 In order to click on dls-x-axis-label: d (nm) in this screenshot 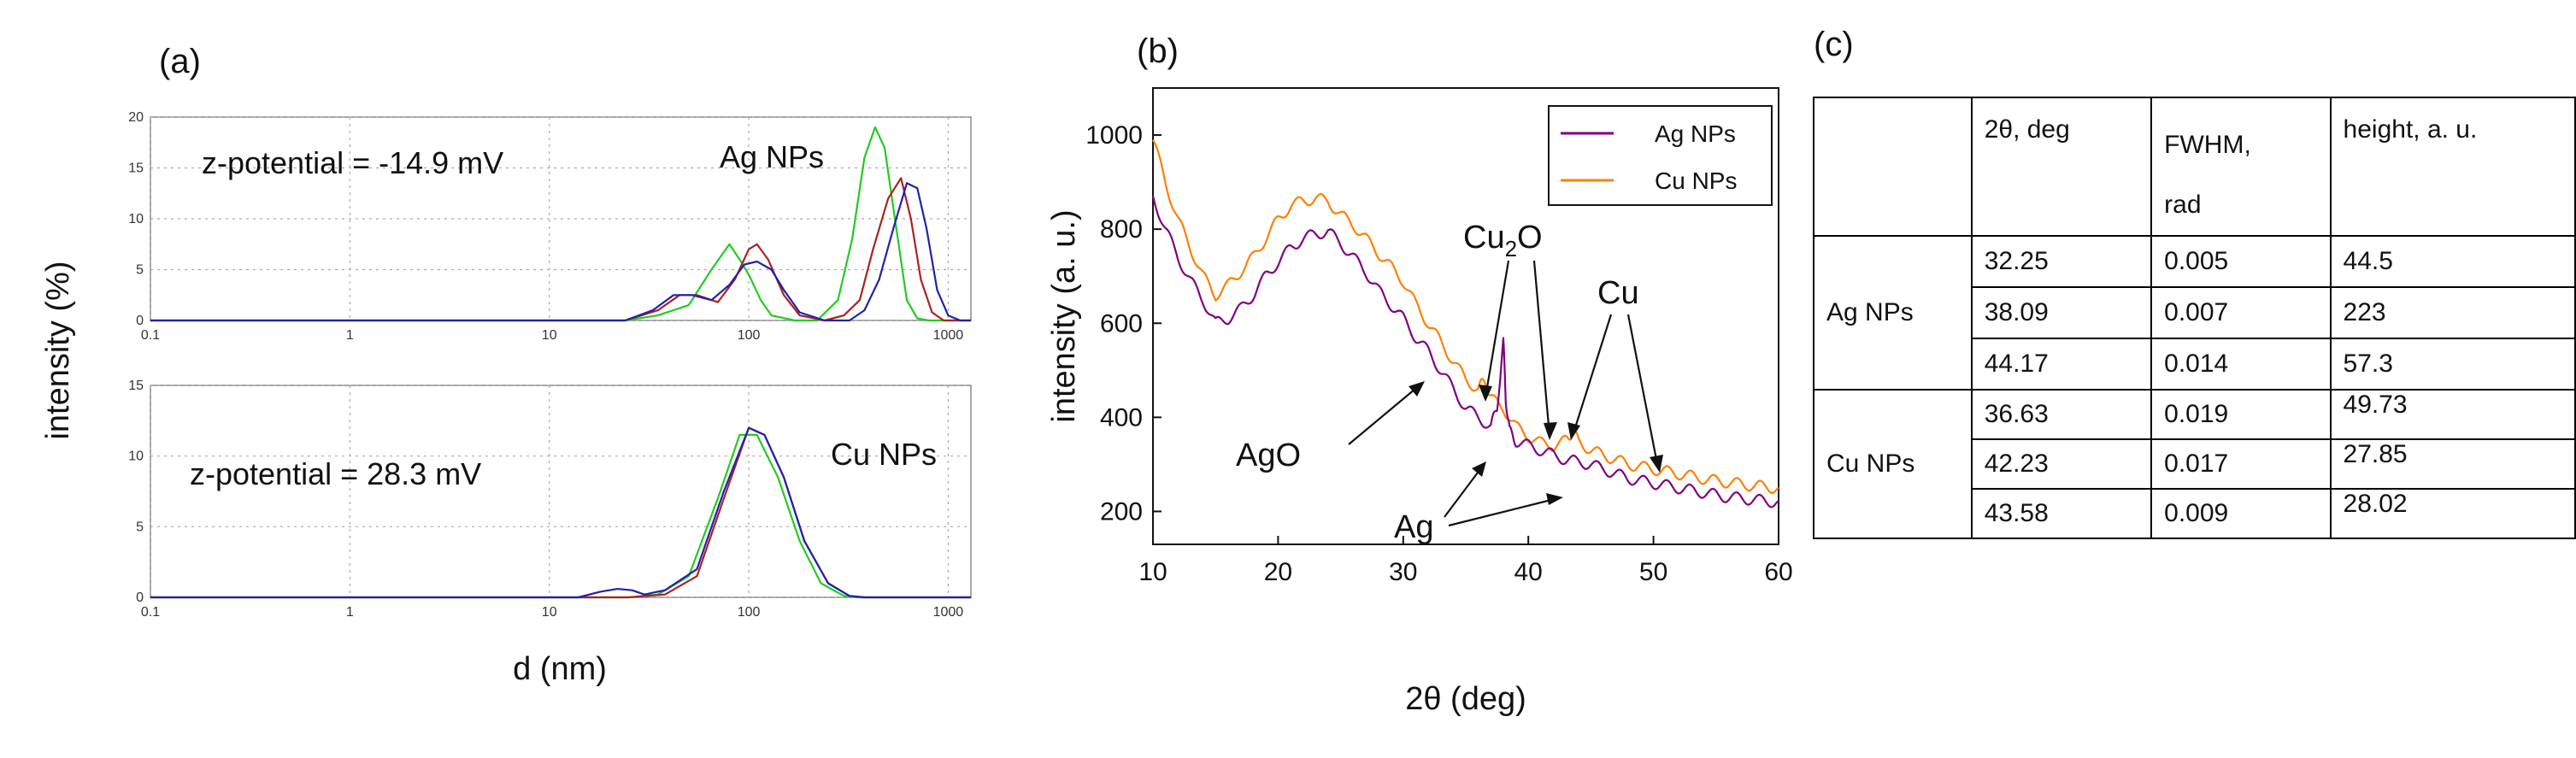, I will do `click(560, 669)`.